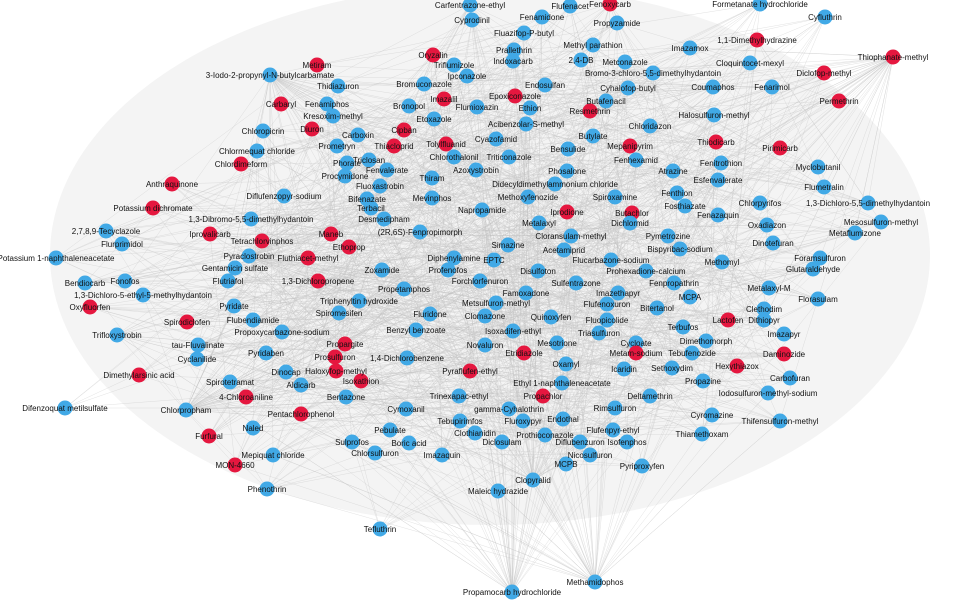 This screenshot has width=973, height=600. What do you see at coordinates (563, 419) in the screenshot?
I see `node-label: Endothal` at bounding box center [563, 419].